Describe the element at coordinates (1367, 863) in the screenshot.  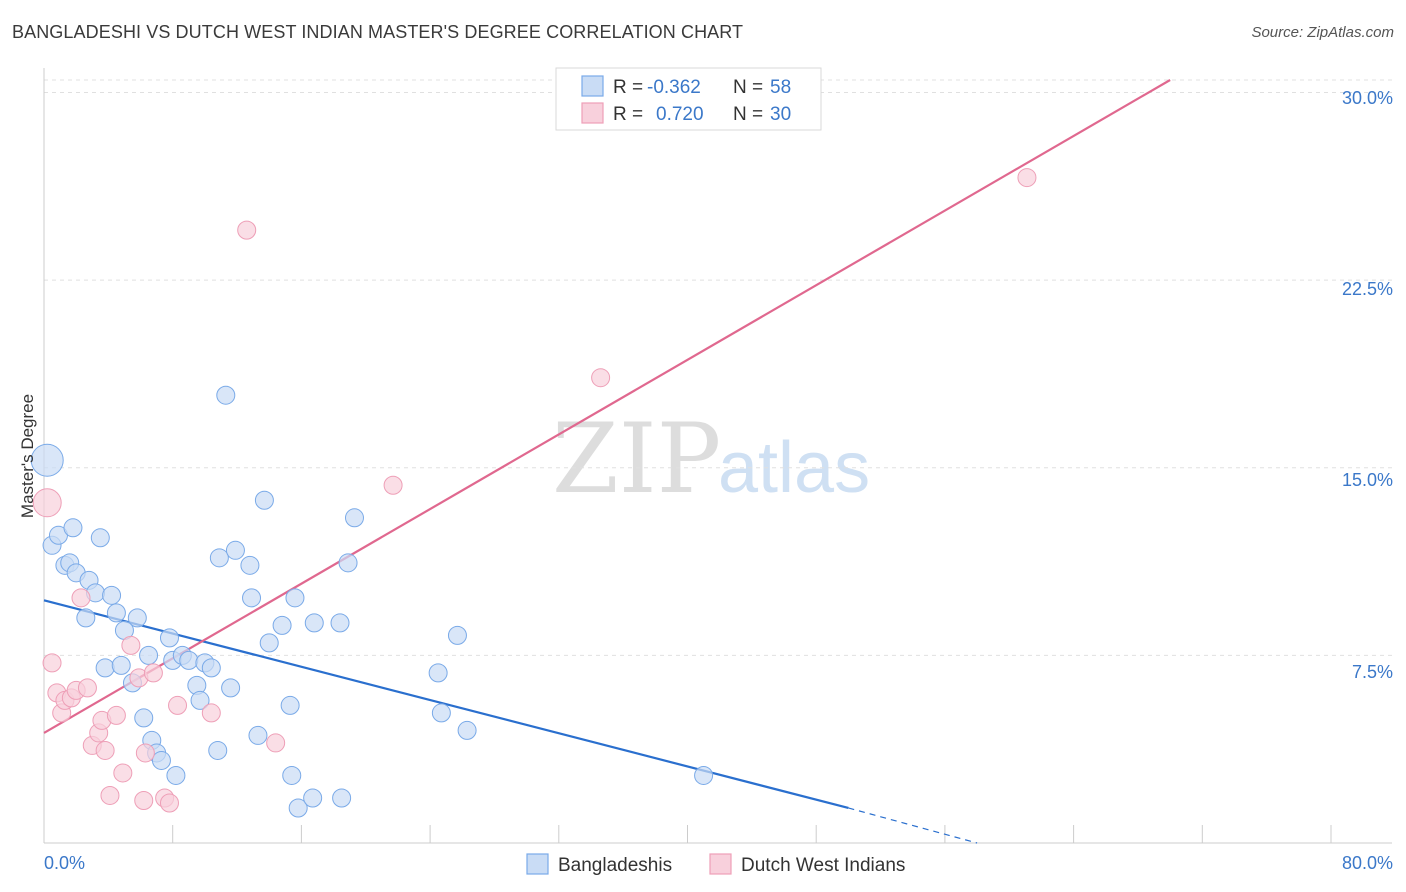
I see `x-tick-label-max: 80.0%` at that location.